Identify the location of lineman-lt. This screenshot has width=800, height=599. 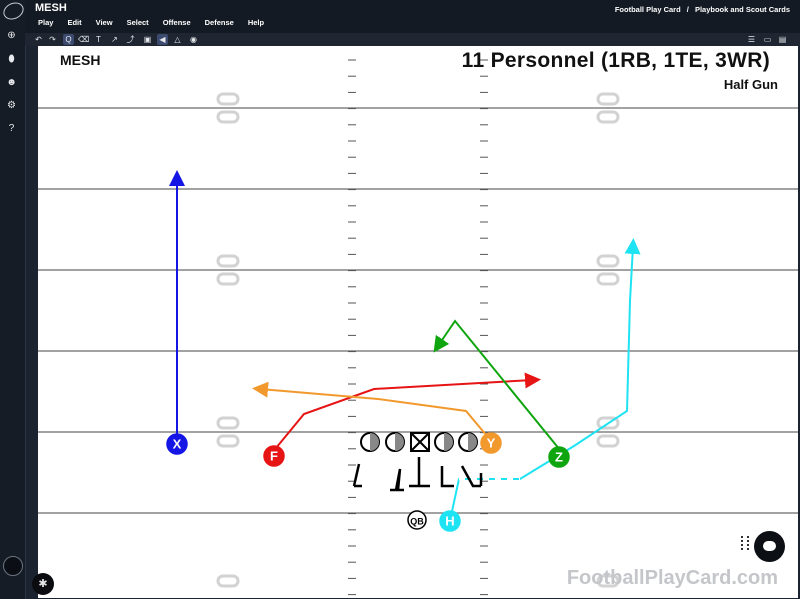
(370, 442).